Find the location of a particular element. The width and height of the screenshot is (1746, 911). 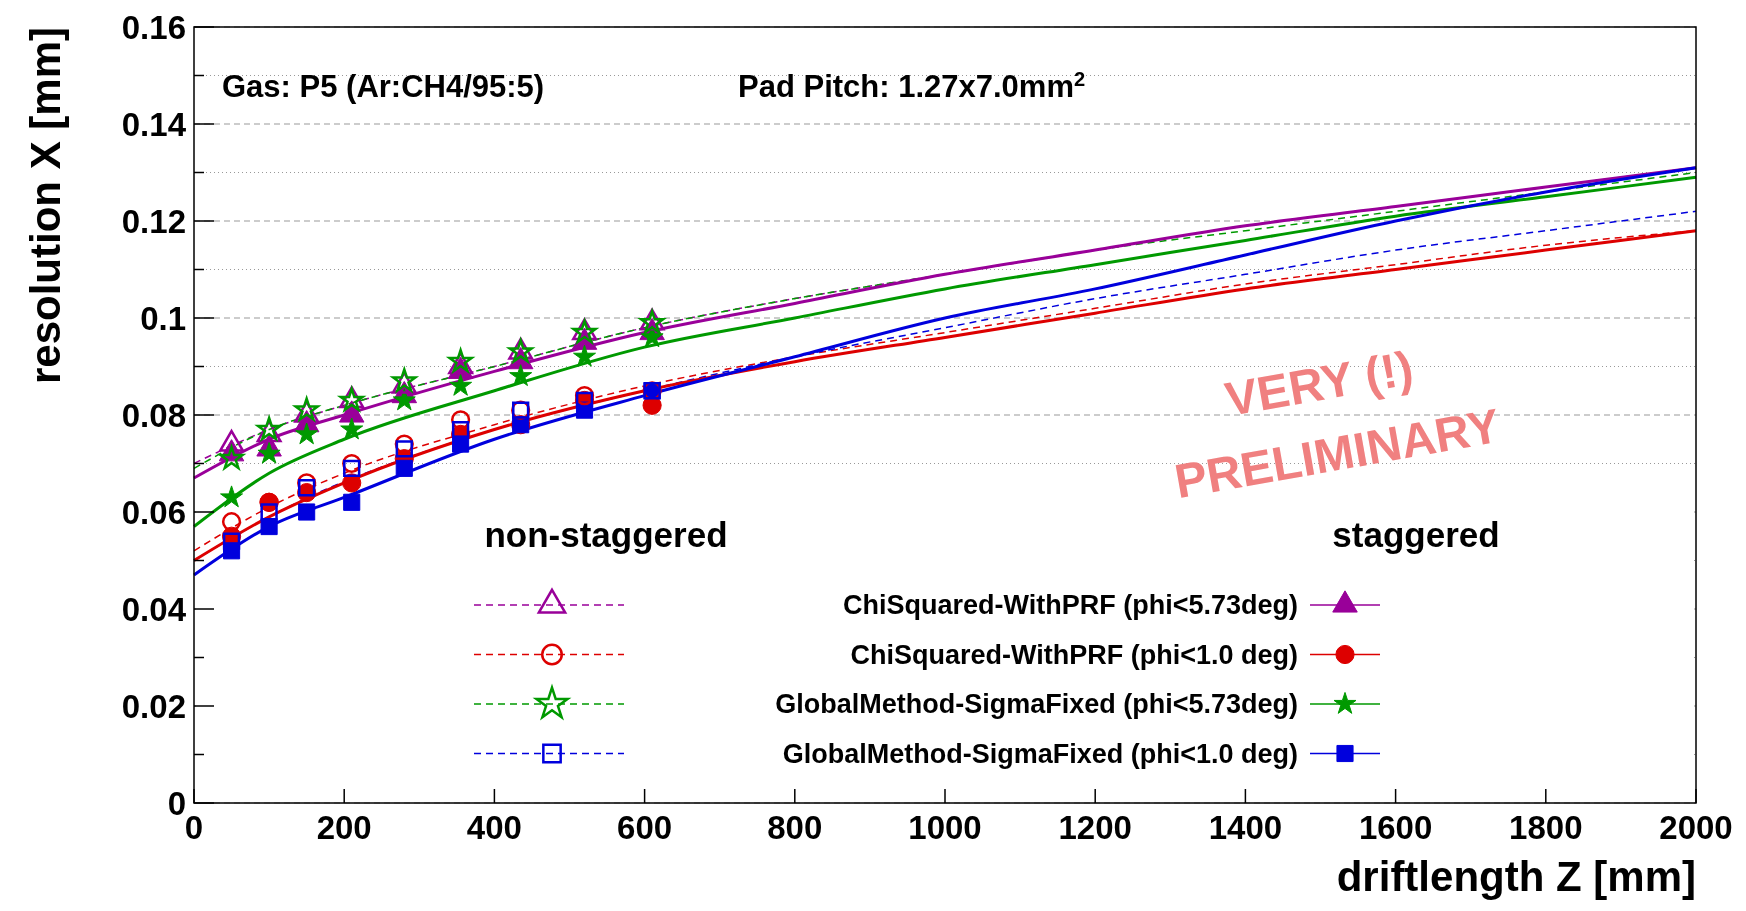

x-tick-label: 1400 is located at coordinates (1245, 827).